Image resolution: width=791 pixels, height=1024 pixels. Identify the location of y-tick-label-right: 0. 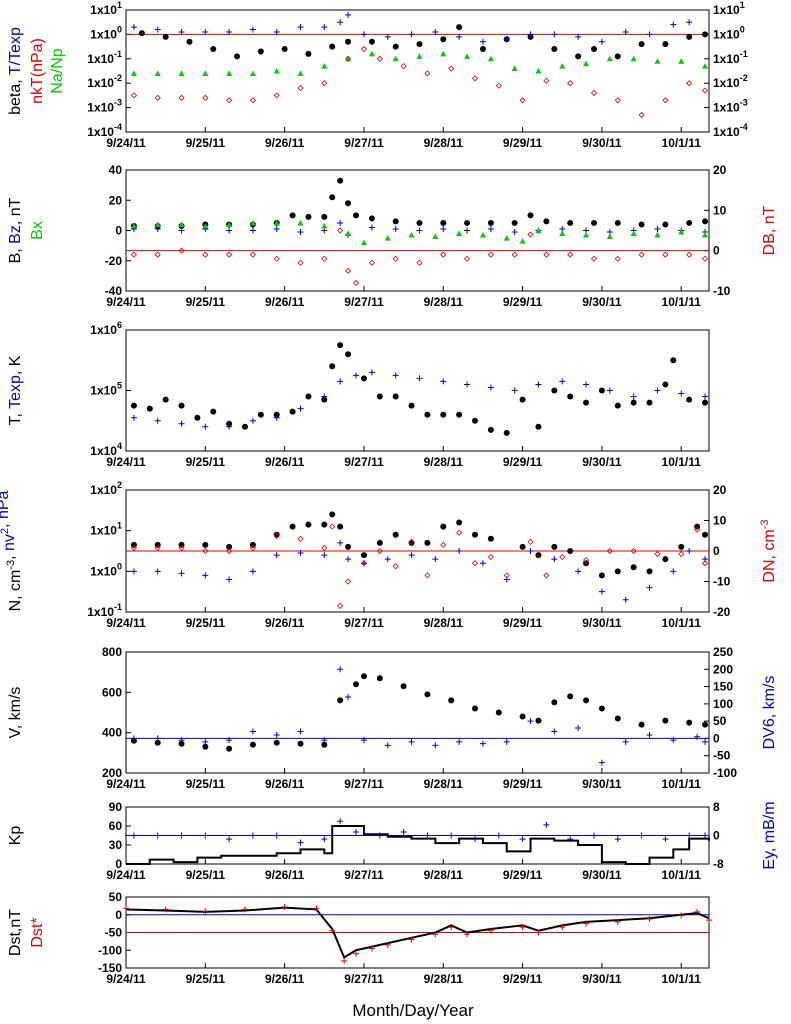
(716, 836).